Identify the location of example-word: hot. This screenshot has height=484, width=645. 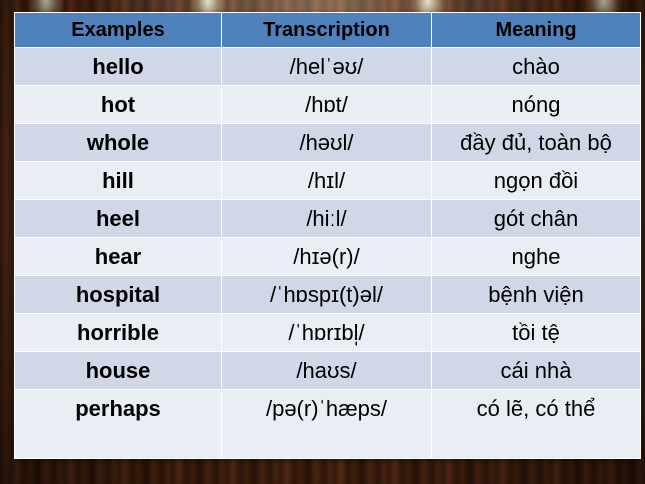
(118, 104).